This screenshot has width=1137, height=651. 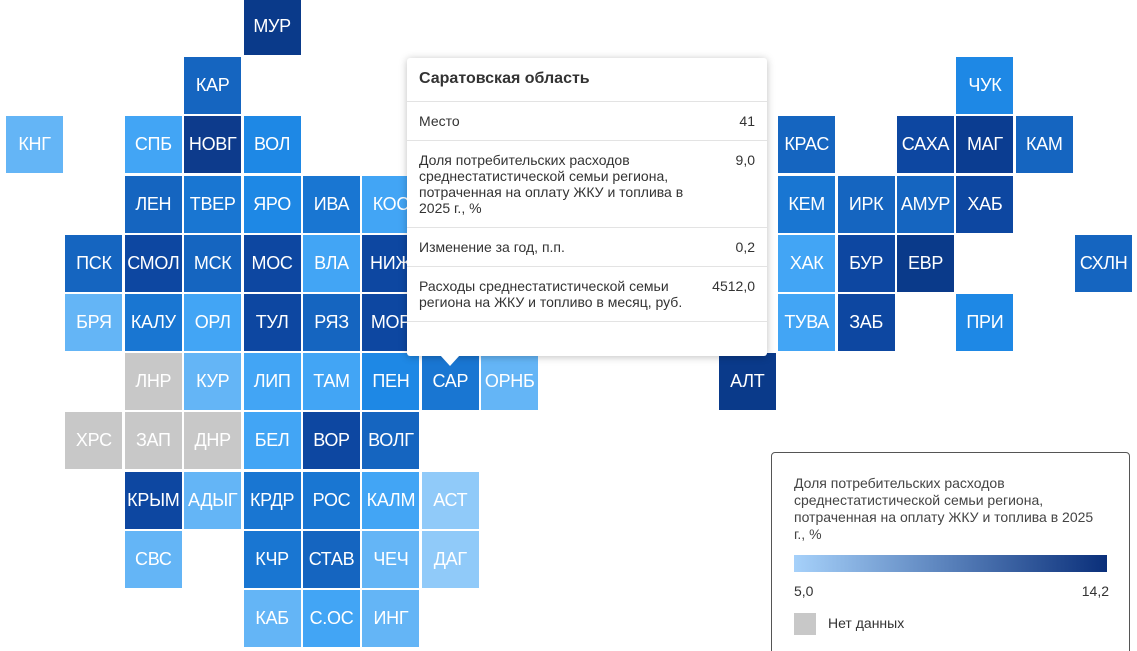 I want to click on region-tile: КРДР, so click(x=272, y=500).